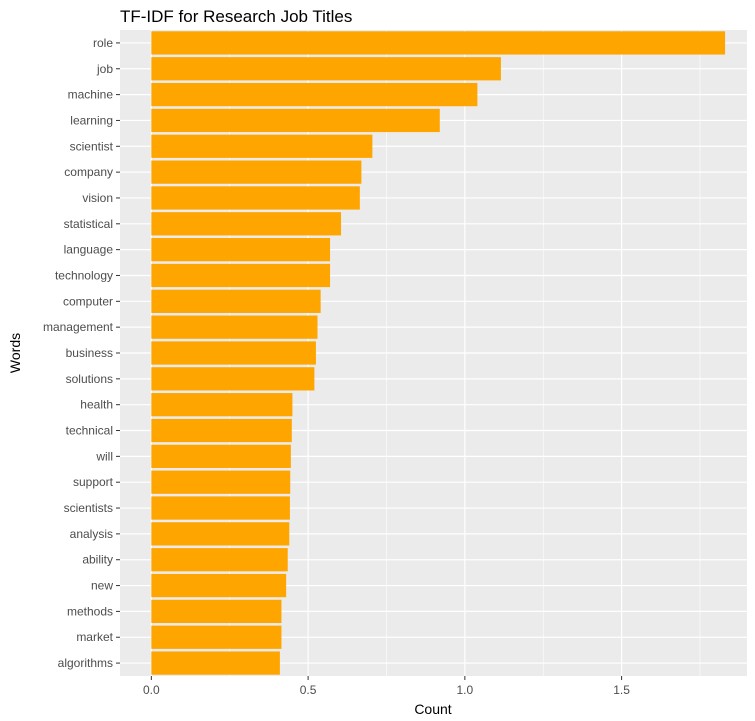 The image size is (755, 721). I want to click on y-tick-label: statistical, so click(88, 224).